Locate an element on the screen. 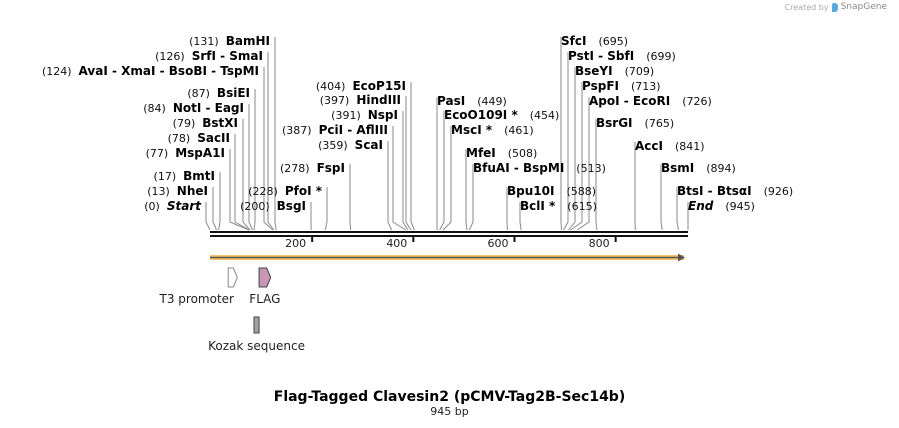  restriction-site-label: (228) PfoI * is located at coordinates (285, 191).